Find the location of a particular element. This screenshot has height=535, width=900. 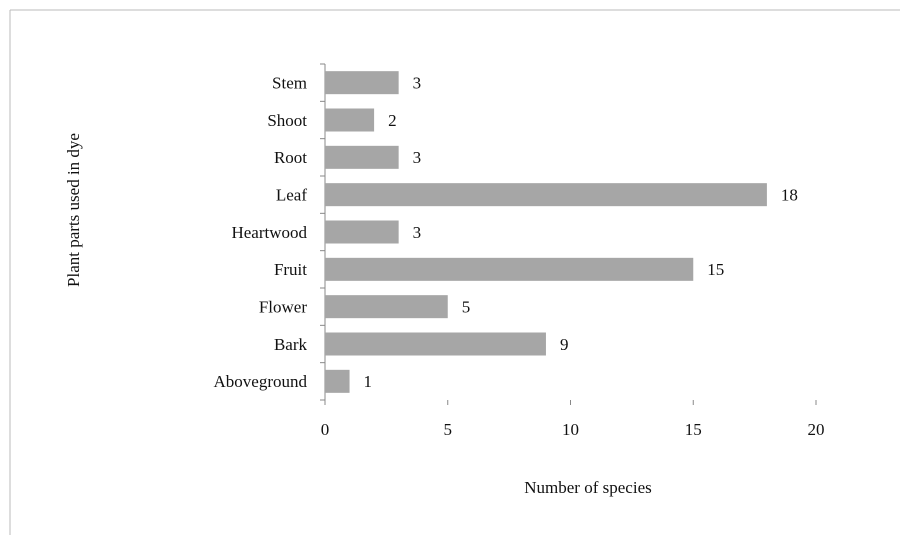

x-tick-label: 5 is located at coordinates (448, 429).